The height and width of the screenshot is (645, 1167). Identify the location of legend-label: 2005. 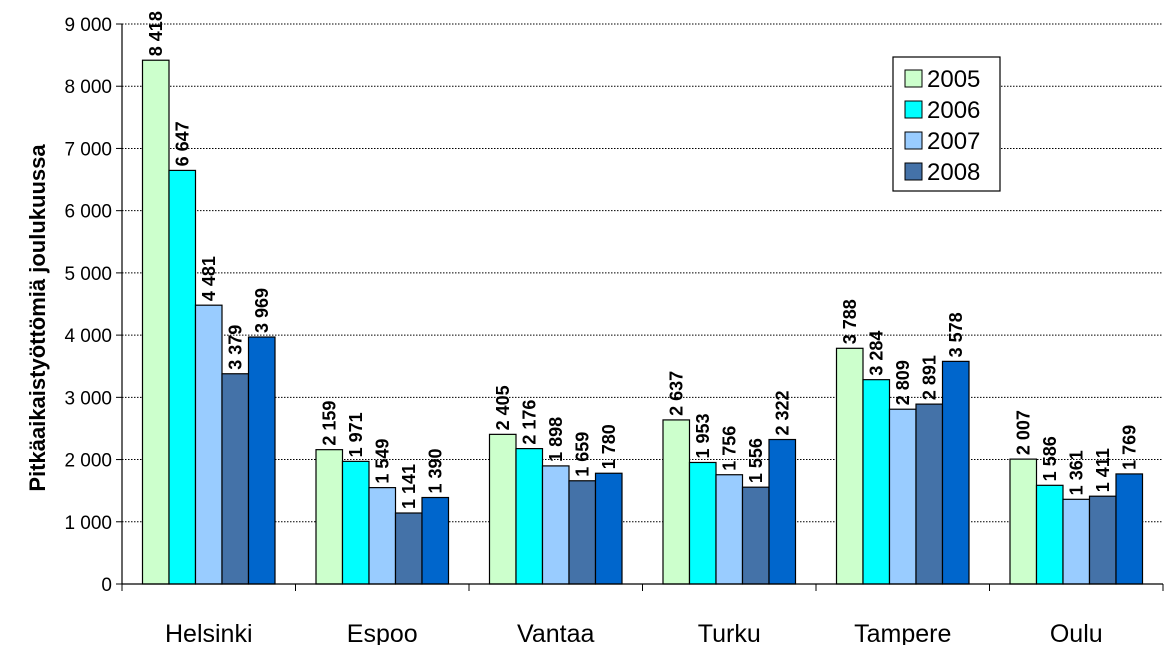
(953, 79).